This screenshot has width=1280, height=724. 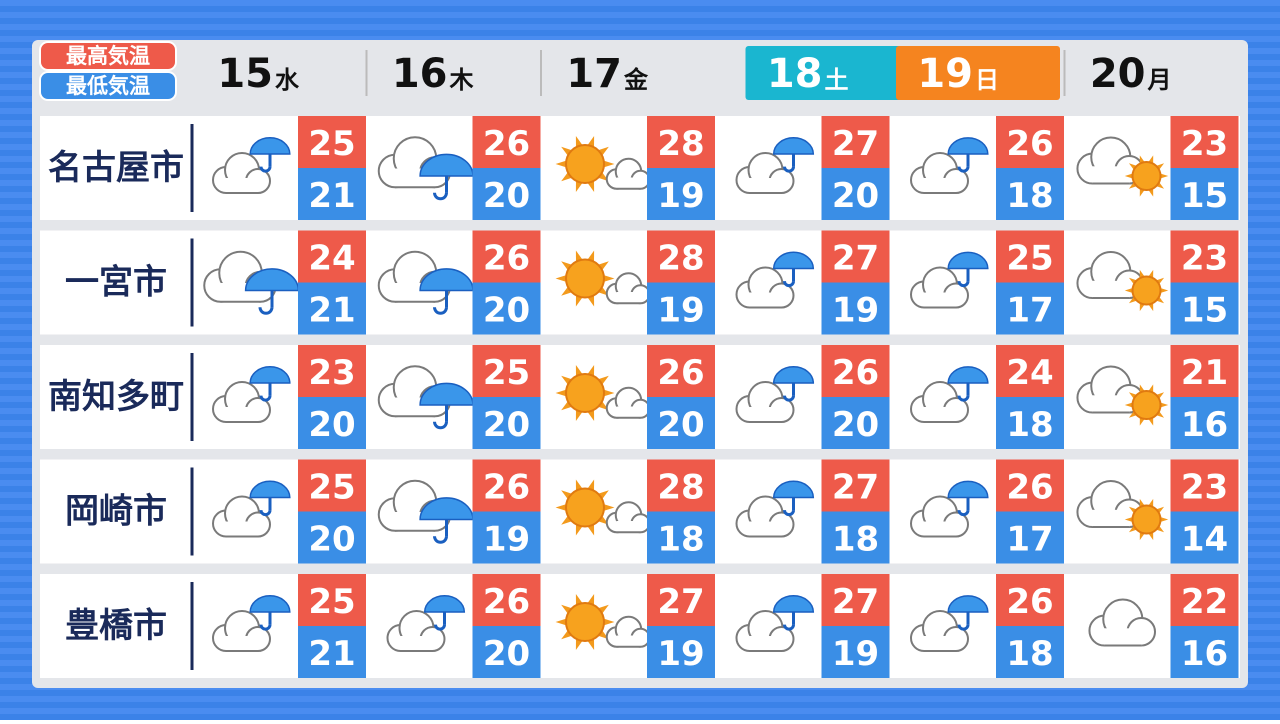 I want to click on day-date: 19, so click(x=945, y=74).